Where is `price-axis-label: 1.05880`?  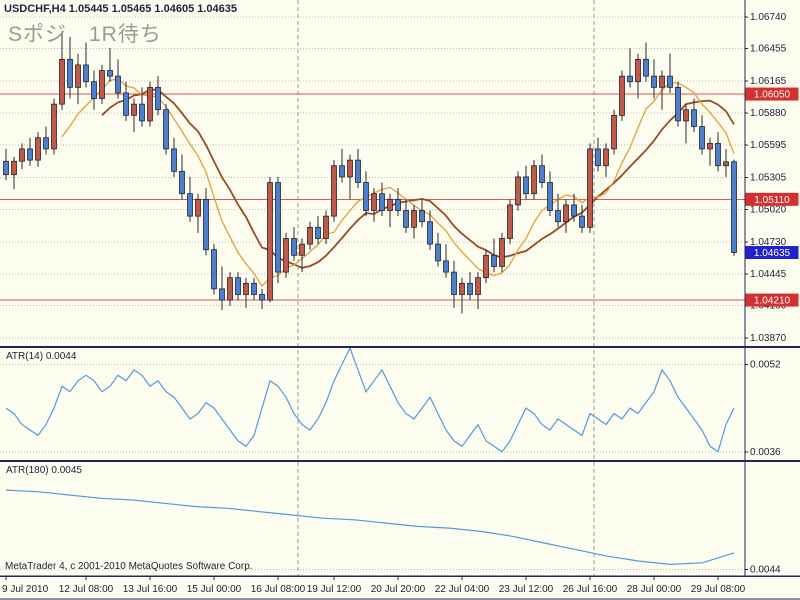 price-axis-label: 1.05880 is located at coordinates (768, 113).